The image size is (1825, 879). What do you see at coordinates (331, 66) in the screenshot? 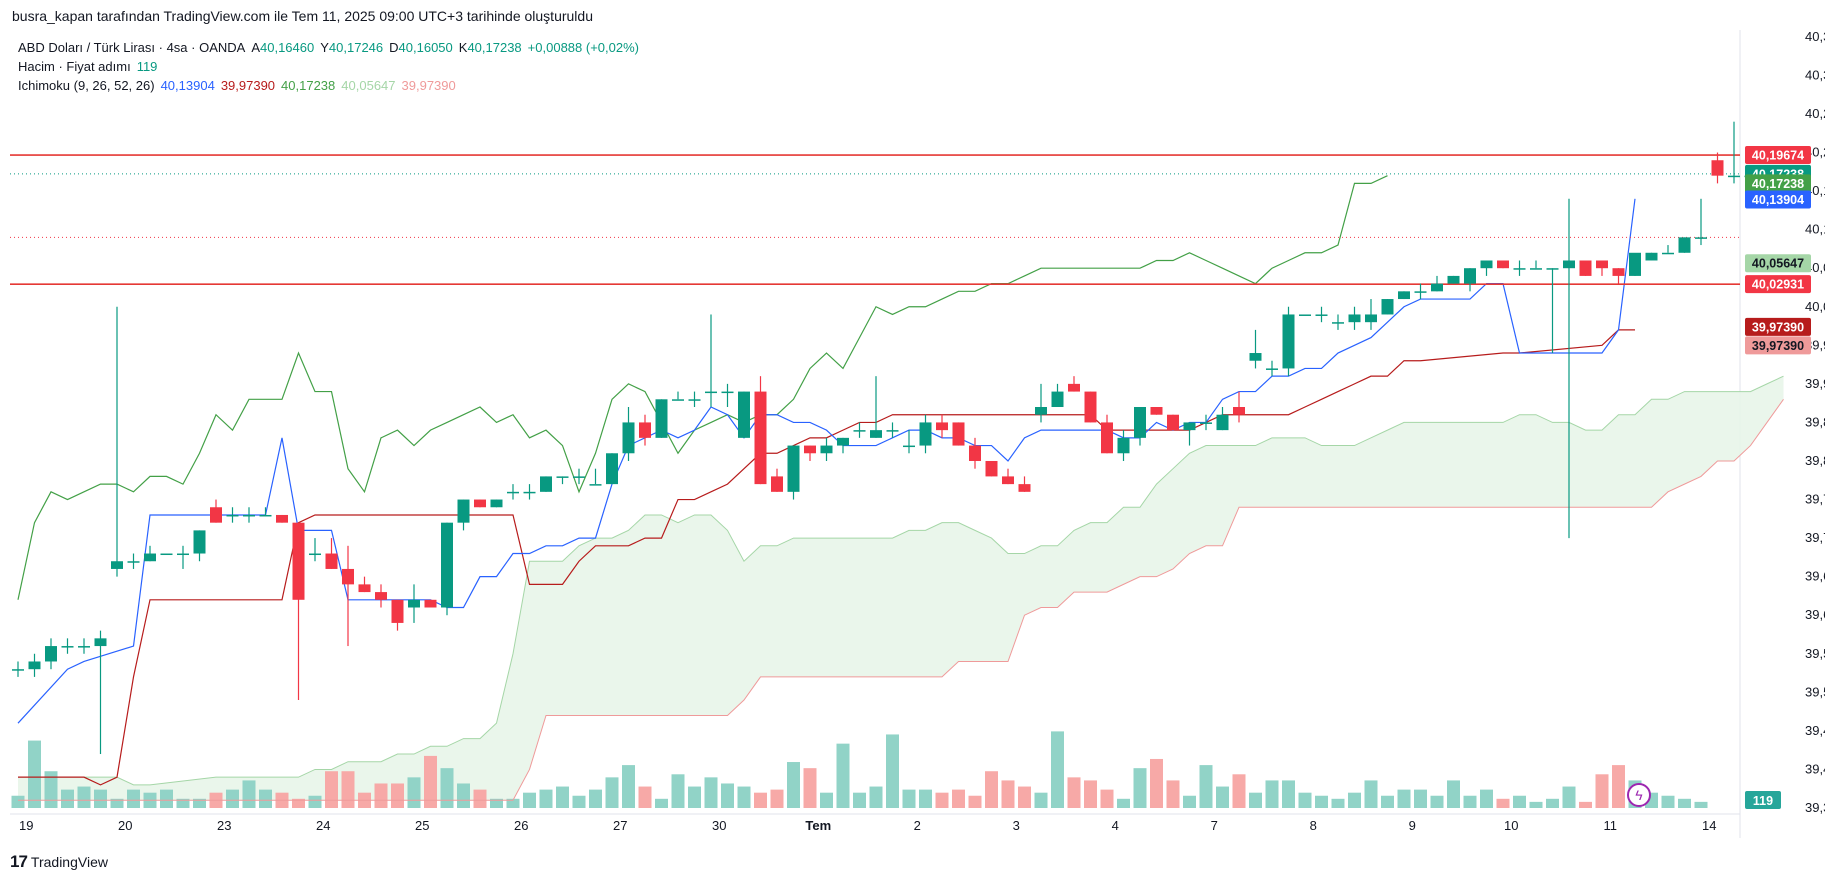
I see `legend-volume-row: Hacim · Fiyat adımı 119` at bounding box center [331, 66].